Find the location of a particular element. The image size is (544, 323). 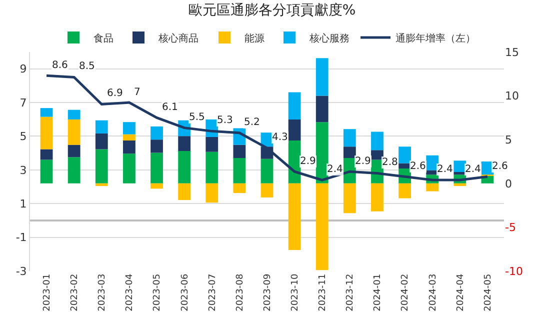

y2-tick-label: 15 is located at coordinates (512, 52).